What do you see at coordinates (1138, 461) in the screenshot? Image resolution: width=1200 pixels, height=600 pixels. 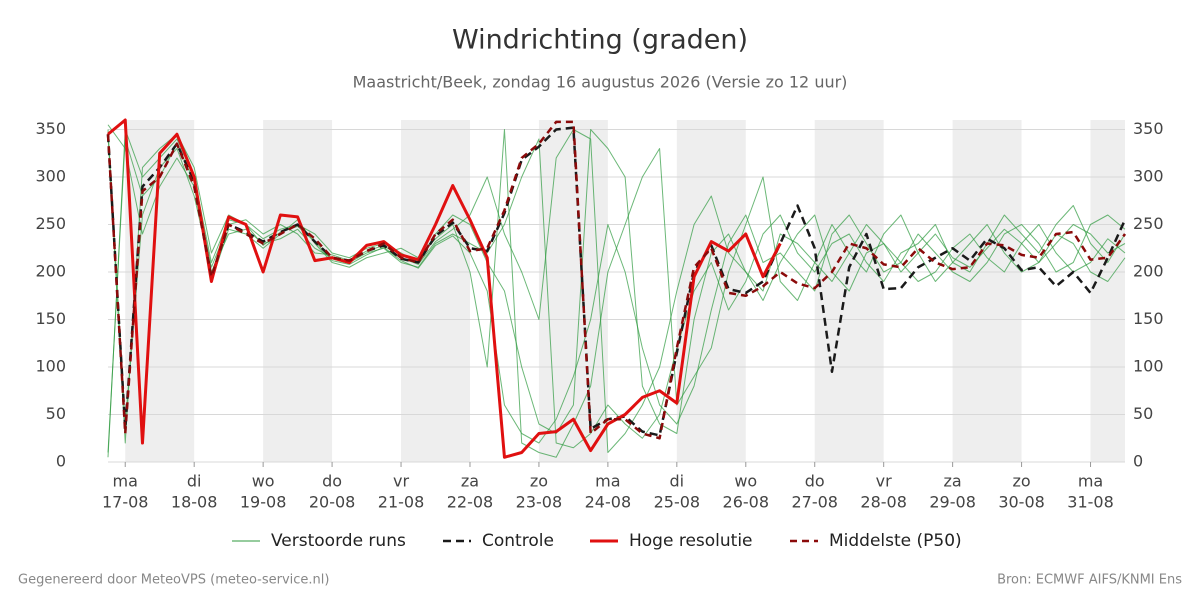 I see `y-tick-label-right: 0` at bounding box center [1138, 461].